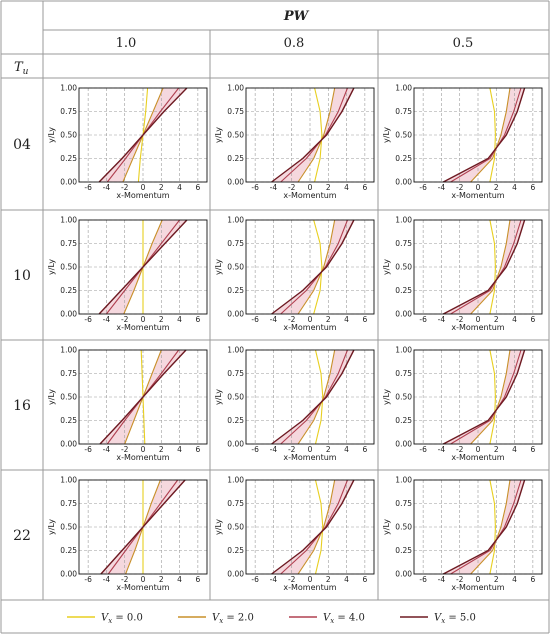 The height and width of the screenshot is (634, 550). I want to click on row-axis-header: Tu, so click(21, 68).